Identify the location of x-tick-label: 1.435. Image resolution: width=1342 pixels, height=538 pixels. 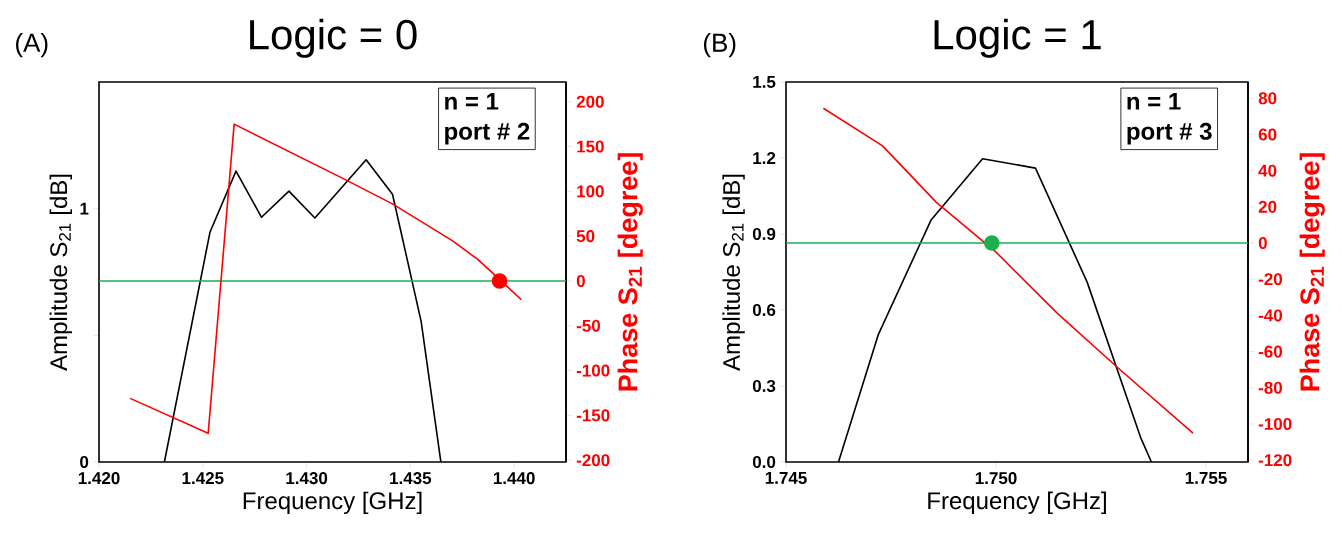
(411, 478).